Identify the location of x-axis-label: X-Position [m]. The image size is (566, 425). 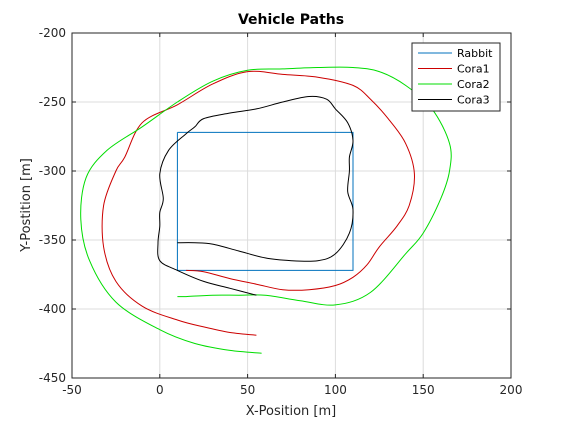
(291, 411).